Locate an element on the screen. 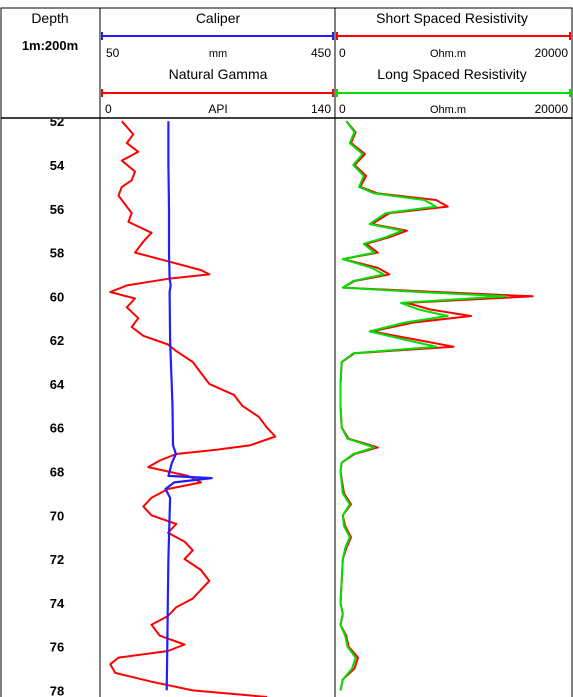 This screenshot has width=573, height=697. long-res-title: Long Spaced Resistivity is located at coordinates (451, 74).